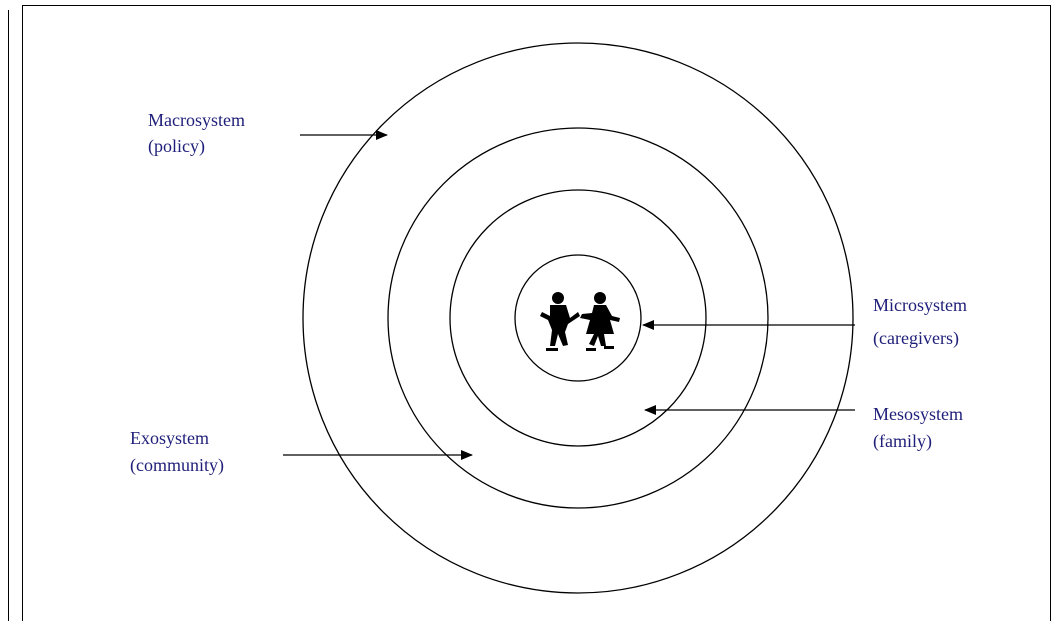 The width and height of the screenshot is (1058, 621). Describe the element at coordinates (916, 338) in the screenshot. I see `label-description: (caregivers)` at that location.